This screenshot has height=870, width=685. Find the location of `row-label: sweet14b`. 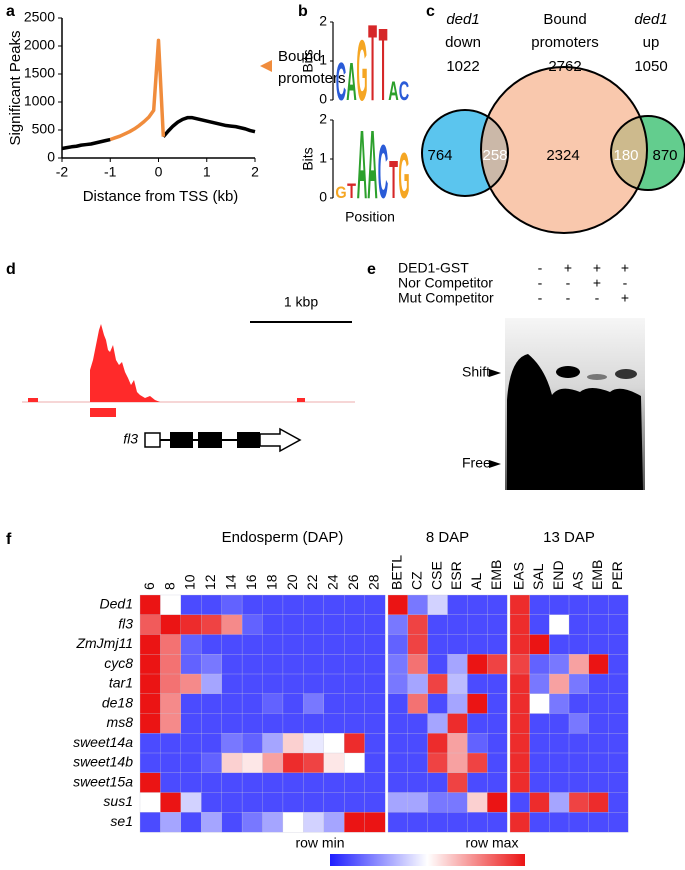

row-label: sweet14b is located at coordinates (103, 762).